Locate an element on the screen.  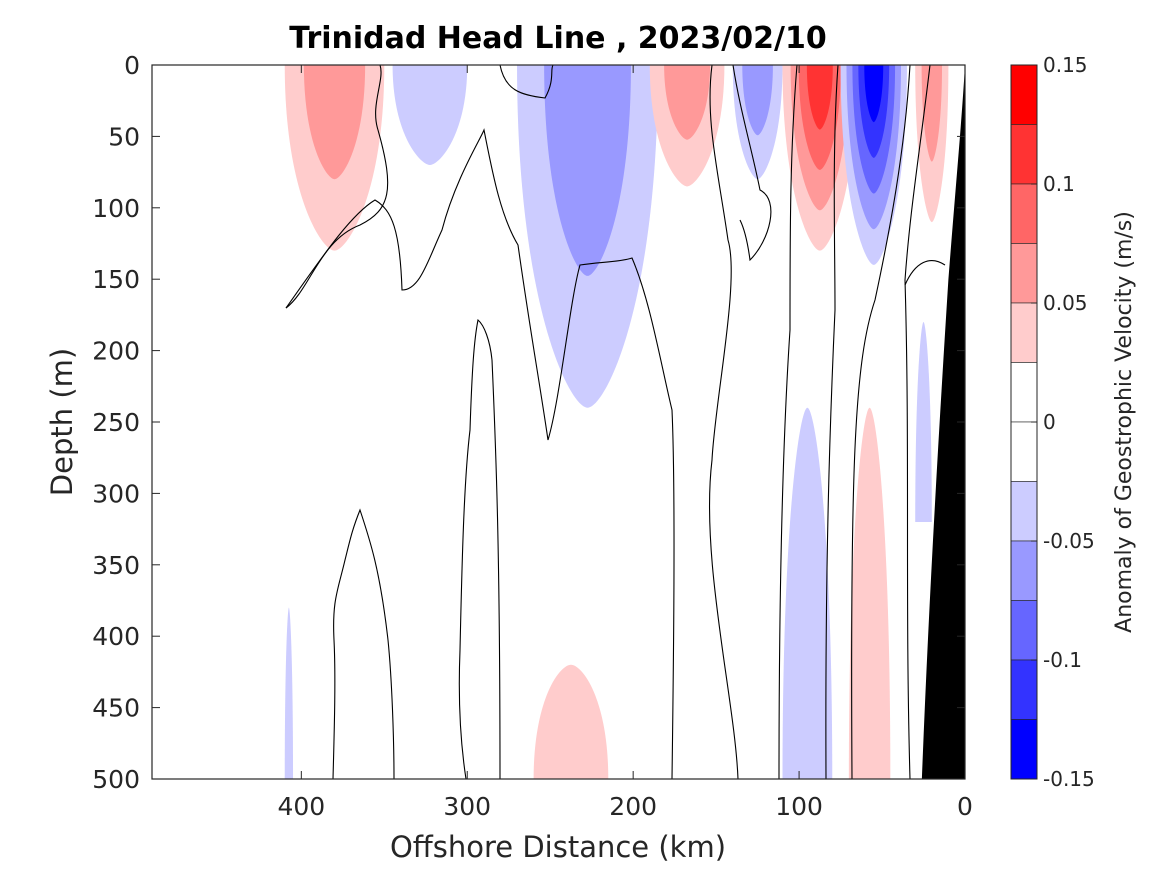
colorbar-tick-label: 0.05 is located at coordinates (1065, 303).